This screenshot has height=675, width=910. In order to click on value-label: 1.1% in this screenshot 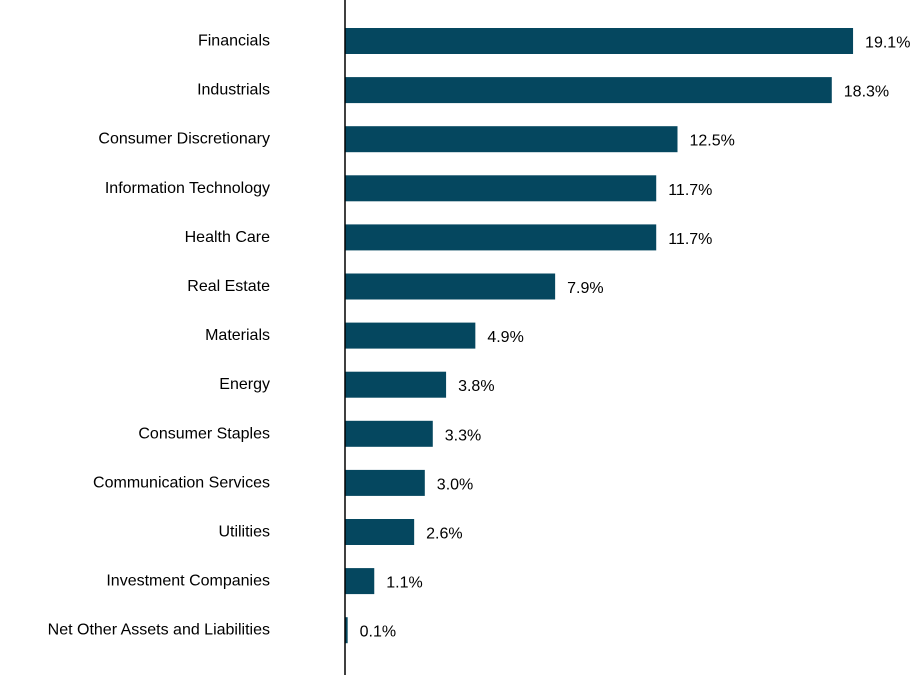, I will do `click(404, 583)`.